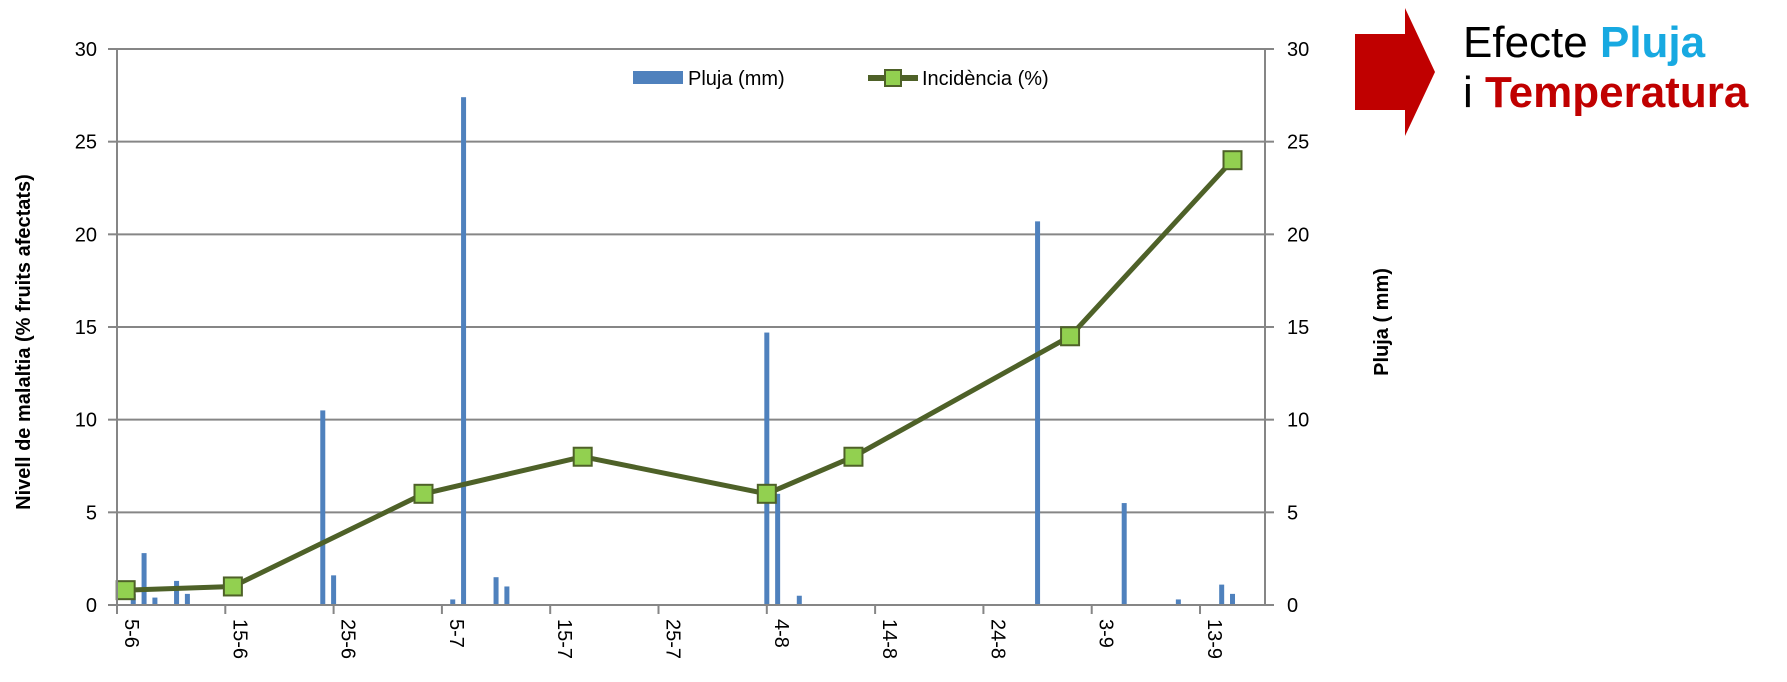 This screenshot has width=1787, height=682. Describe the element at coordinates (985, 79) in the screenshot. I see `legend-label-incidence: Incidència (%)` at that location.